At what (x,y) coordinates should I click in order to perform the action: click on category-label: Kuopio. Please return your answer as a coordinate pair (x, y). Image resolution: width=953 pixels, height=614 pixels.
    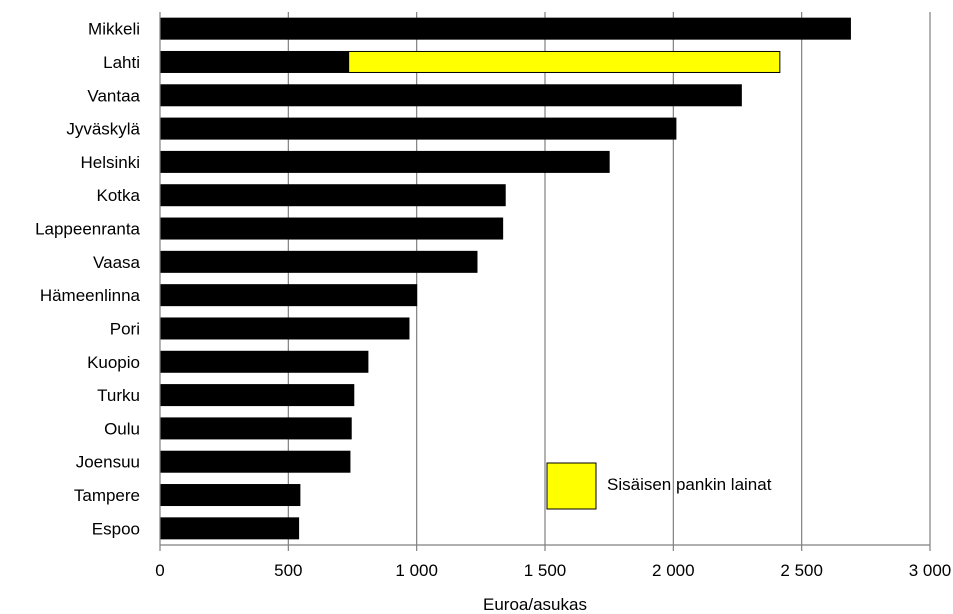
    Looking at the image, I should click on (113, 362).